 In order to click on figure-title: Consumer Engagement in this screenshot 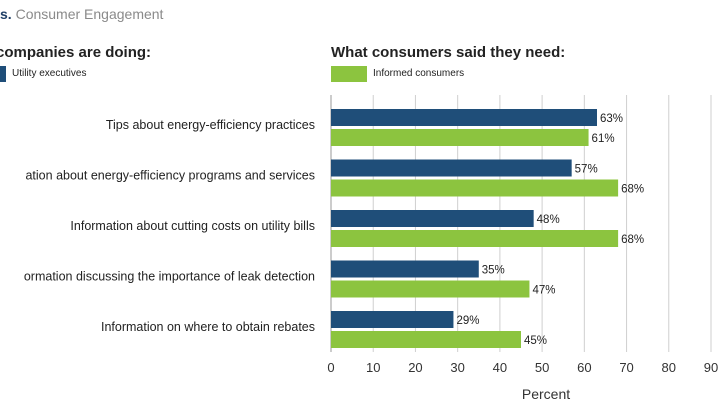, I will do `click(89, 14)`.